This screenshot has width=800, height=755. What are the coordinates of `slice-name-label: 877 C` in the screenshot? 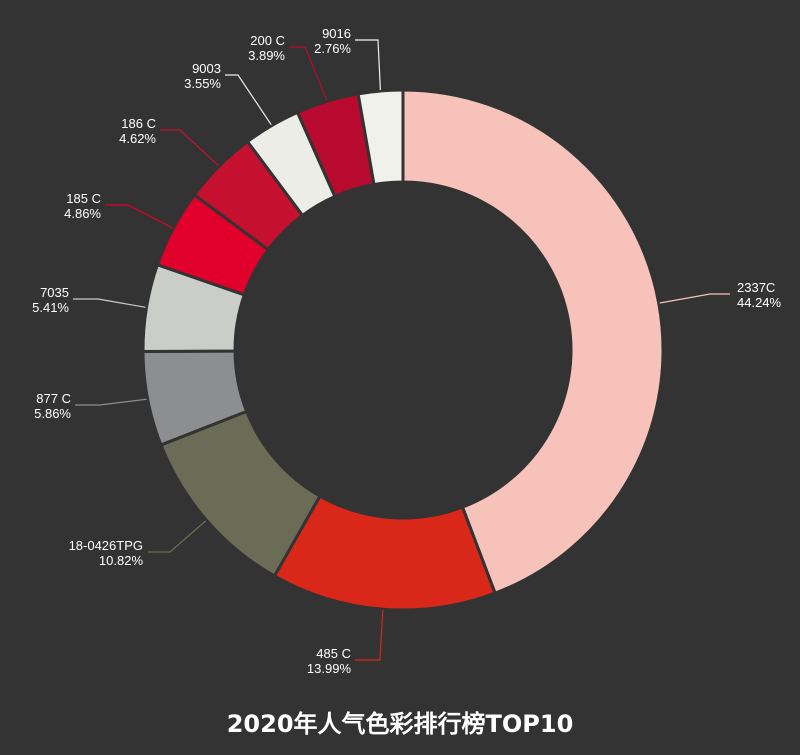 It's located at (53, 398).